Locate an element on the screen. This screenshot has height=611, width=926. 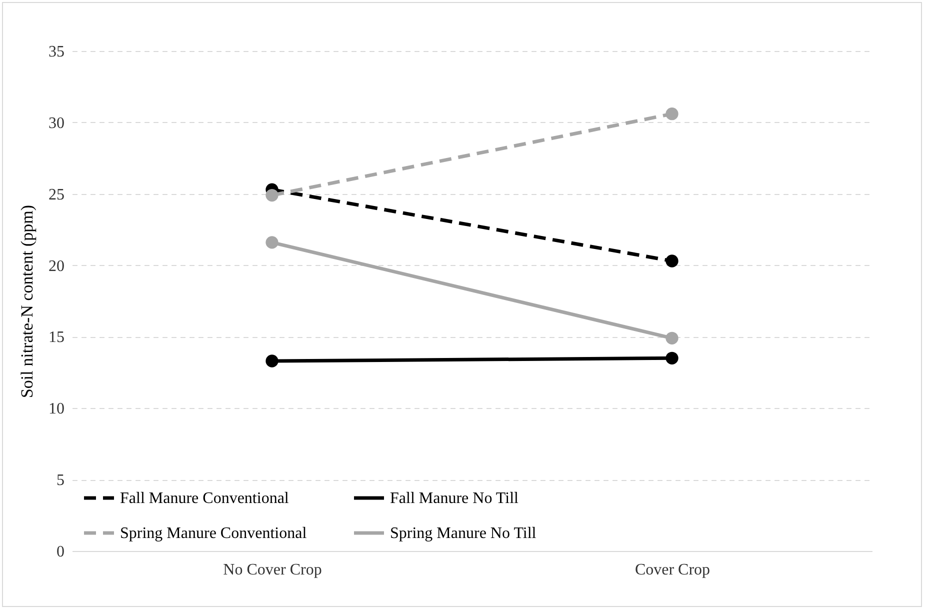
legend-label: Spring Manure No Till is located at coordinates (463, 533).